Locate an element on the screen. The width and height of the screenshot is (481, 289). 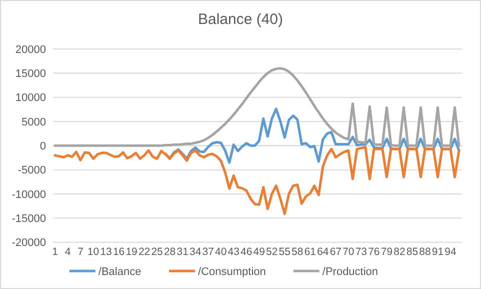
x-tick-label: 82 is located at coordinates (400, 252).